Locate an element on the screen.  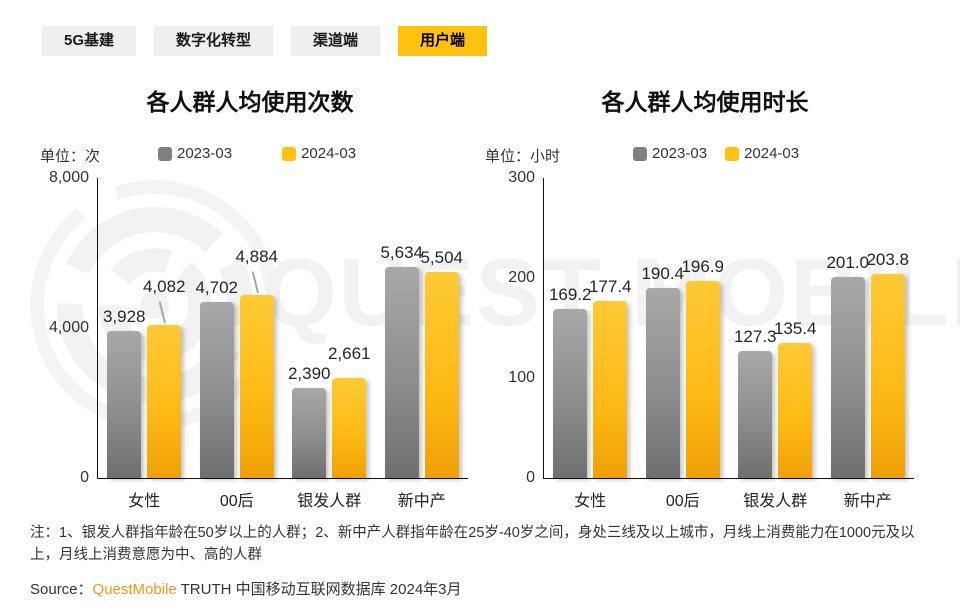
bar-value-label: 201.0 is located at coordinates (848, 262).